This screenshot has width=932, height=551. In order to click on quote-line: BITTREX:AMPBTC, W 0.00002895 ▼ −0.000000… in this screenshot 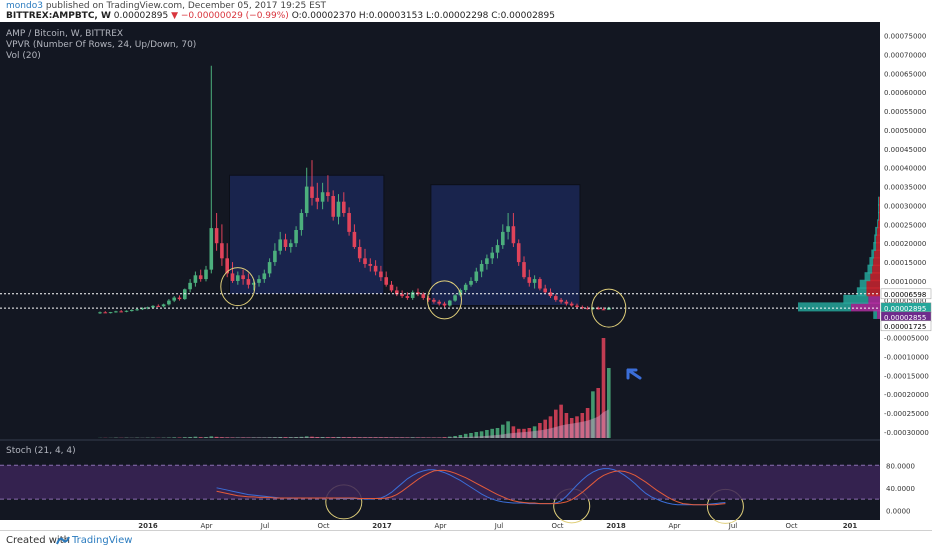, I will do `click(280, 16)`.